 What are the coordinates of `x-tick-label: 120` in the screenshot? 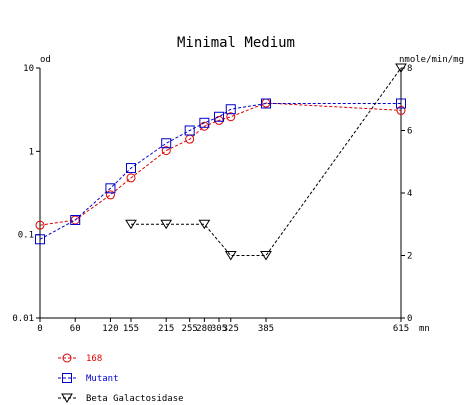 It's located at (110, 329).